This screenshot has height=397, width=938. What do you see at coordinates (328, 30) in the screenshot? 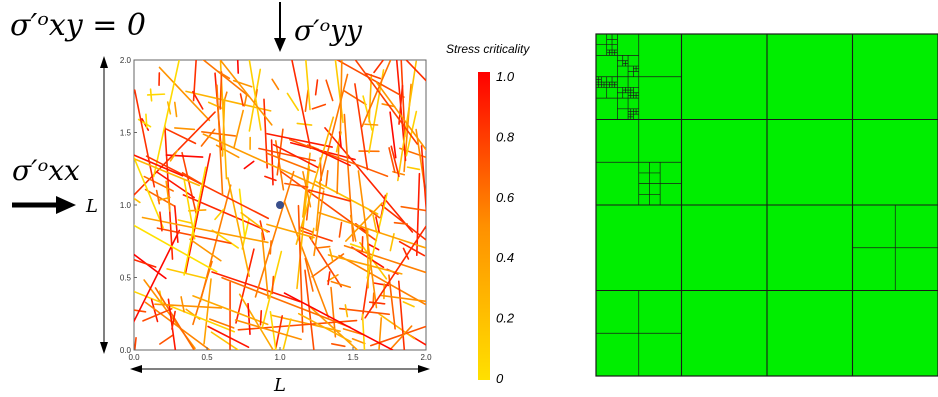
I see `sigma-yy-label: σ′ᵒyy` at bounding box center [328, 30].